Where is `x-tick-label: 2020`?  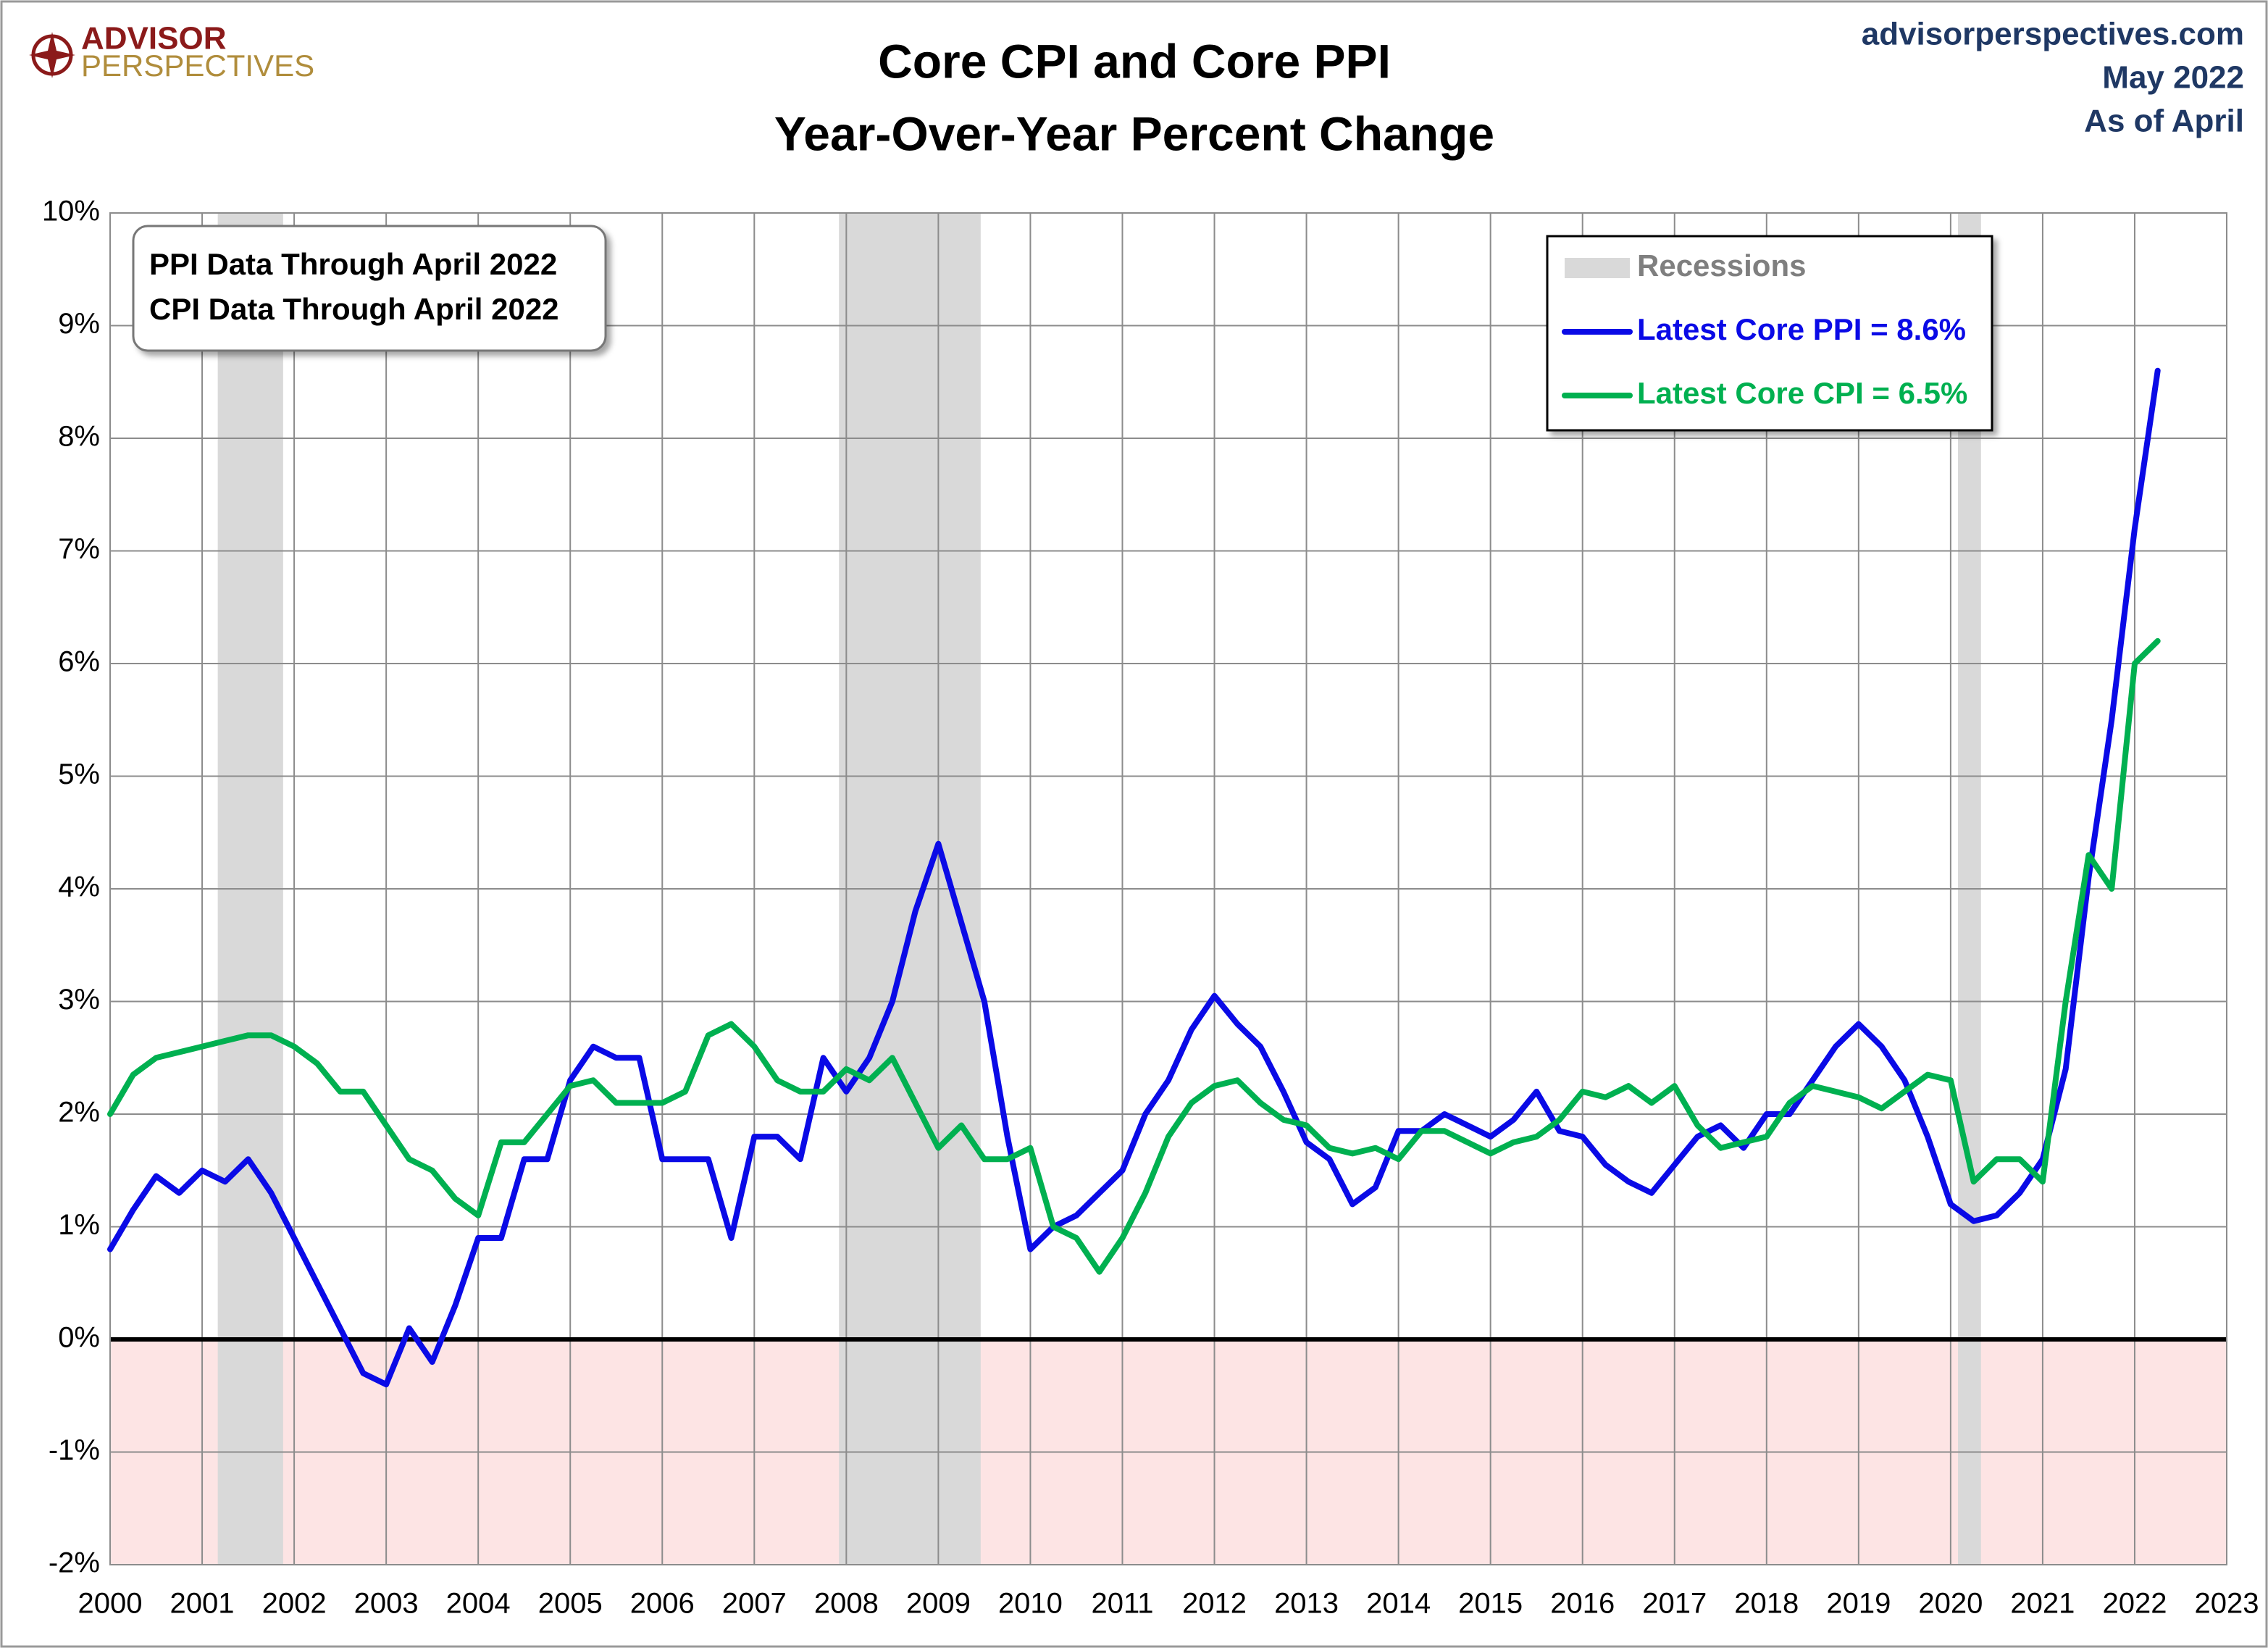 x-tick-label: 2020 is located at coordinates (1951, 1604).